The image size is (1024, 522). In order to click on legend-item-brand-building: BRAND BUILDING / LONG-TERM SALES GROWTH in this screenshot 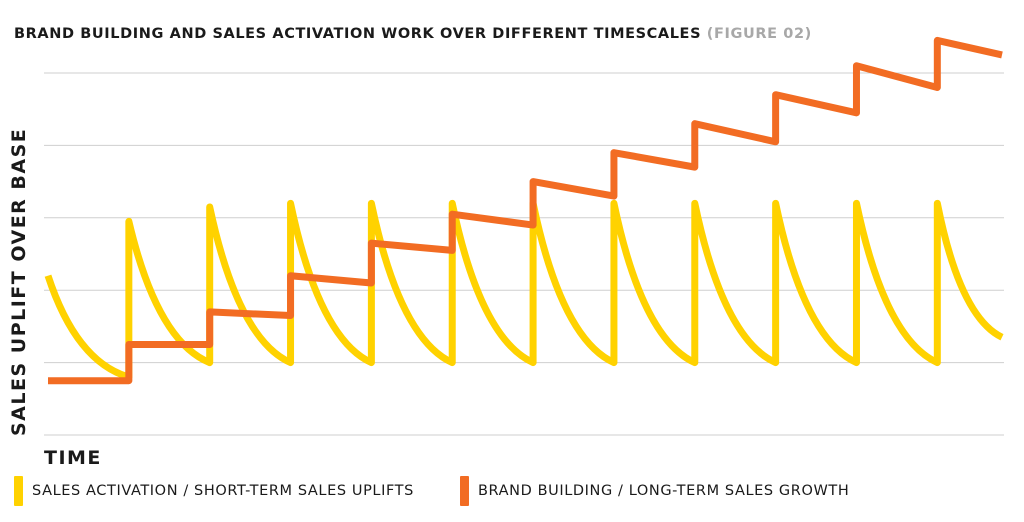, I will do `click(654, 491)`.